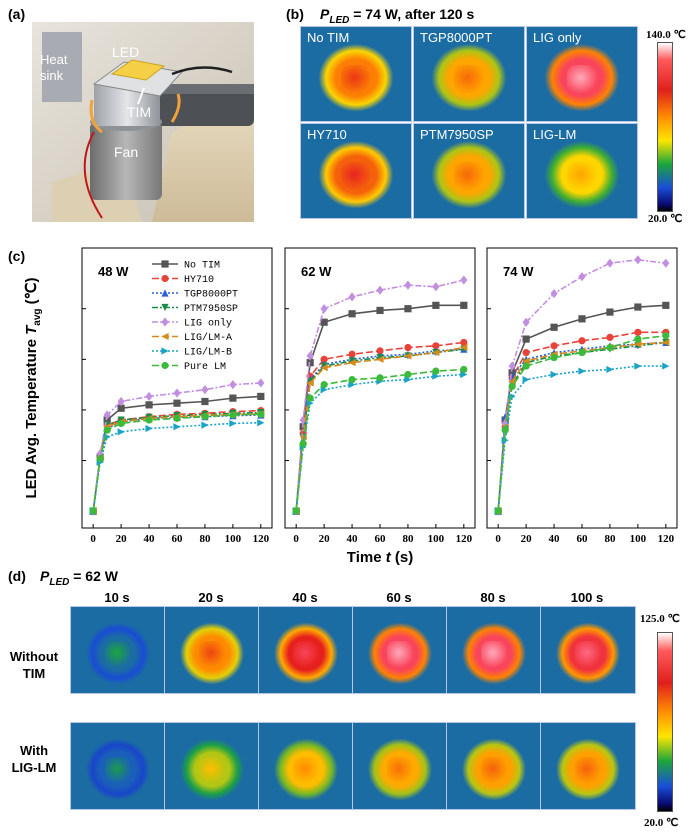  I want to click on panel-d-row-1-line-1: With, so click(34, 750).